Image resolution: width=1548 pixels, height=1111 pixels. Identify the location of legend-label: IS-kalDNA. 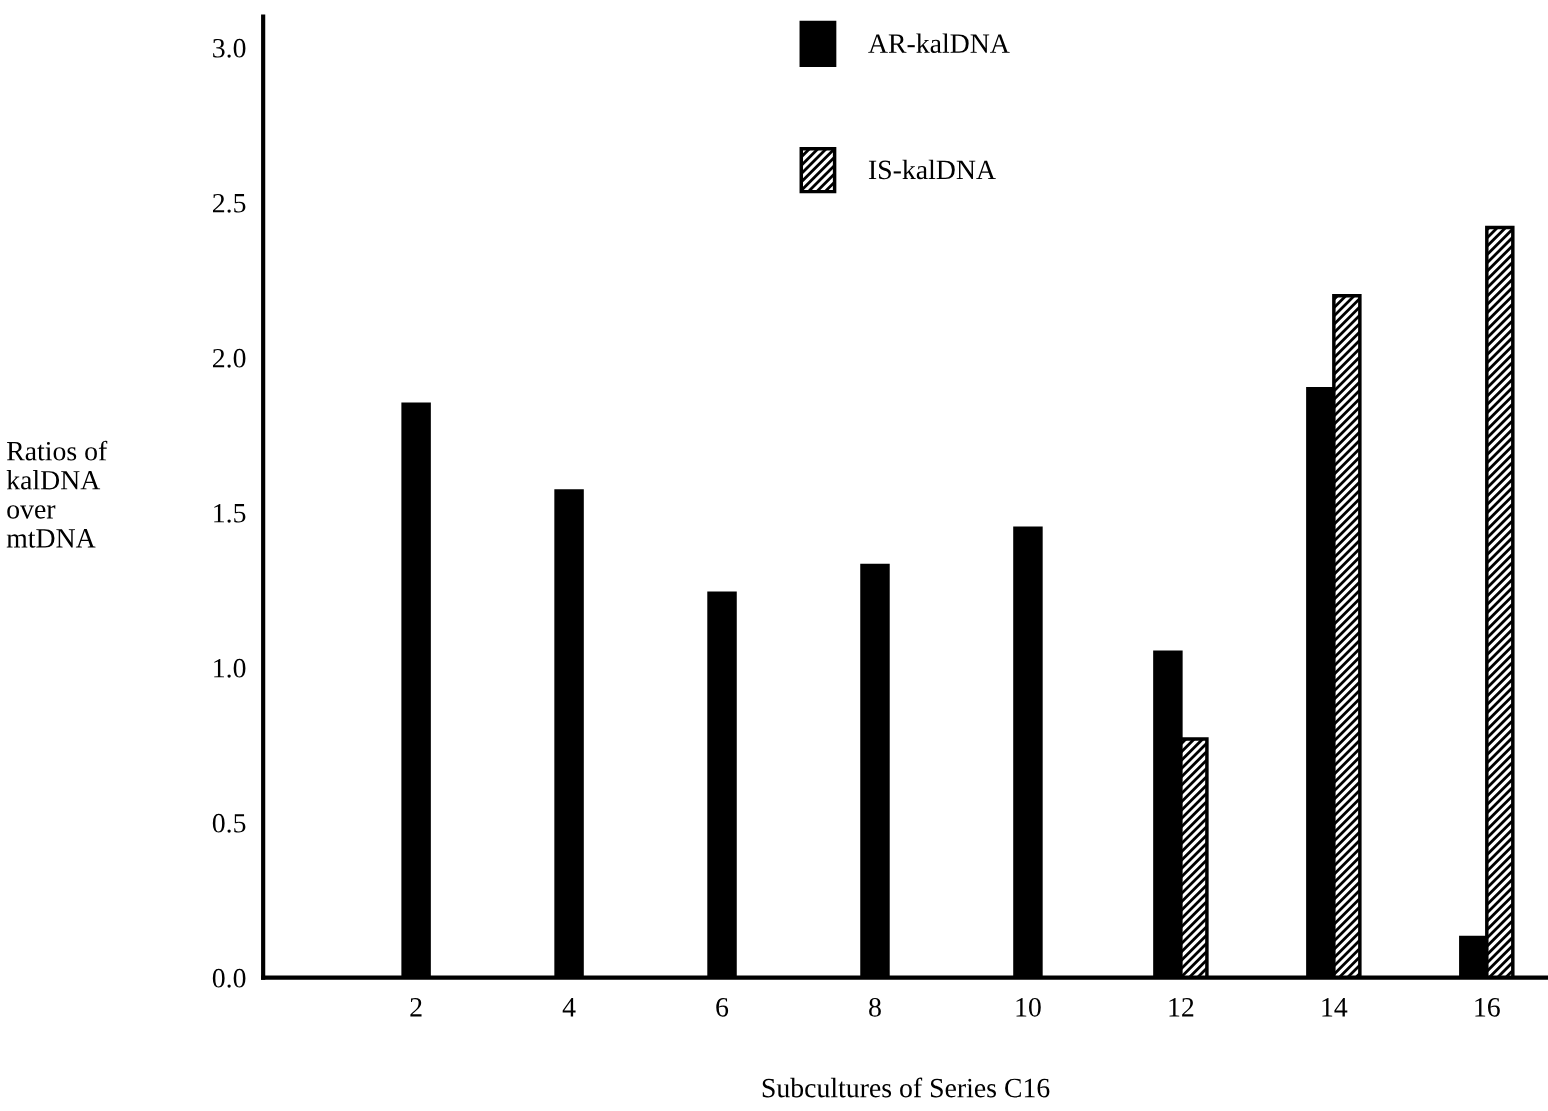
(932, 169).